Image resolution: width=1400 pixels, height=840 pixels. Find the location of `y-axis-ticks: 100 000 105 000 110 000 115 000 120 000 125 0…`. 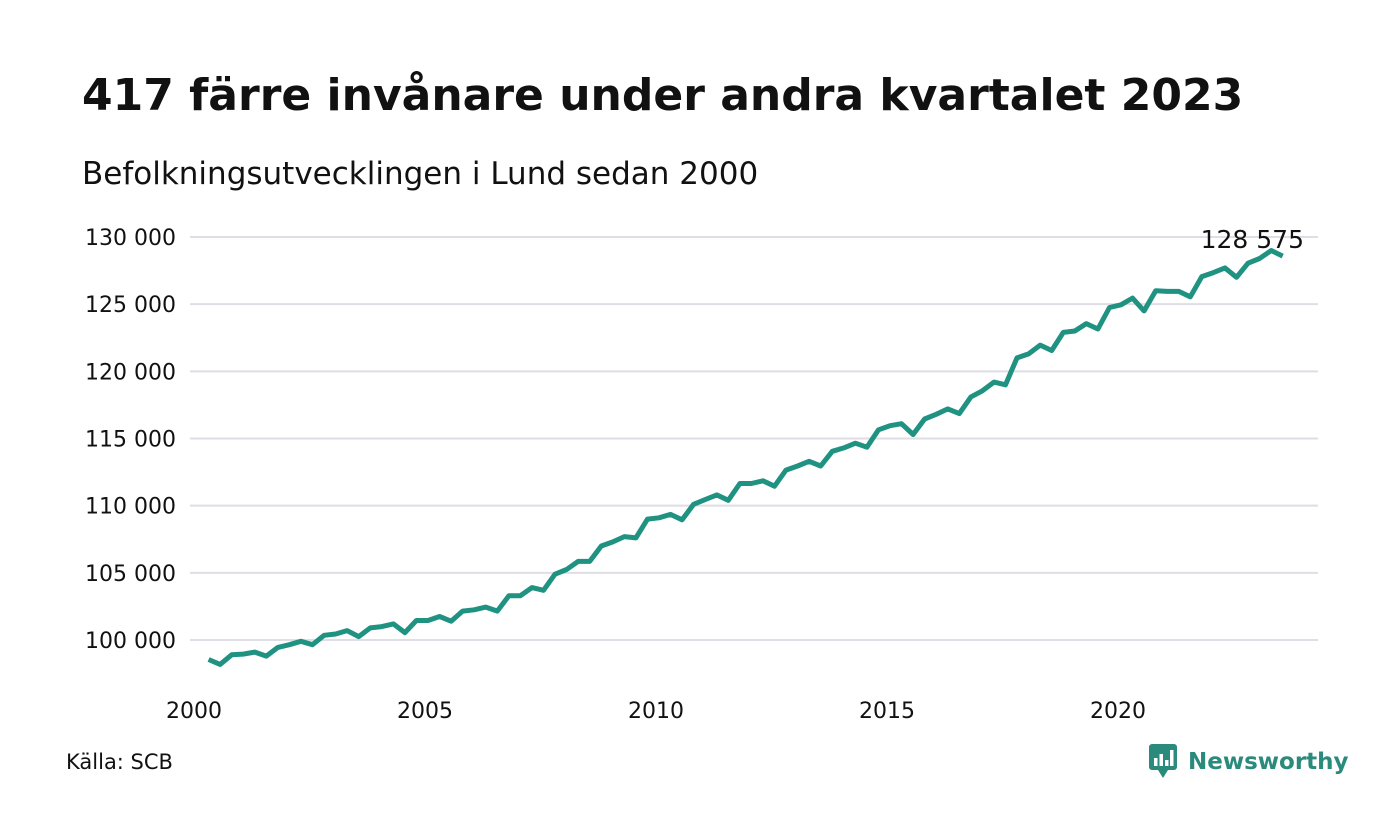

y-axis-ticks: 100 000 105 000 110 000 115 000 120 000 125 0… is located at coordinates (130, 440).